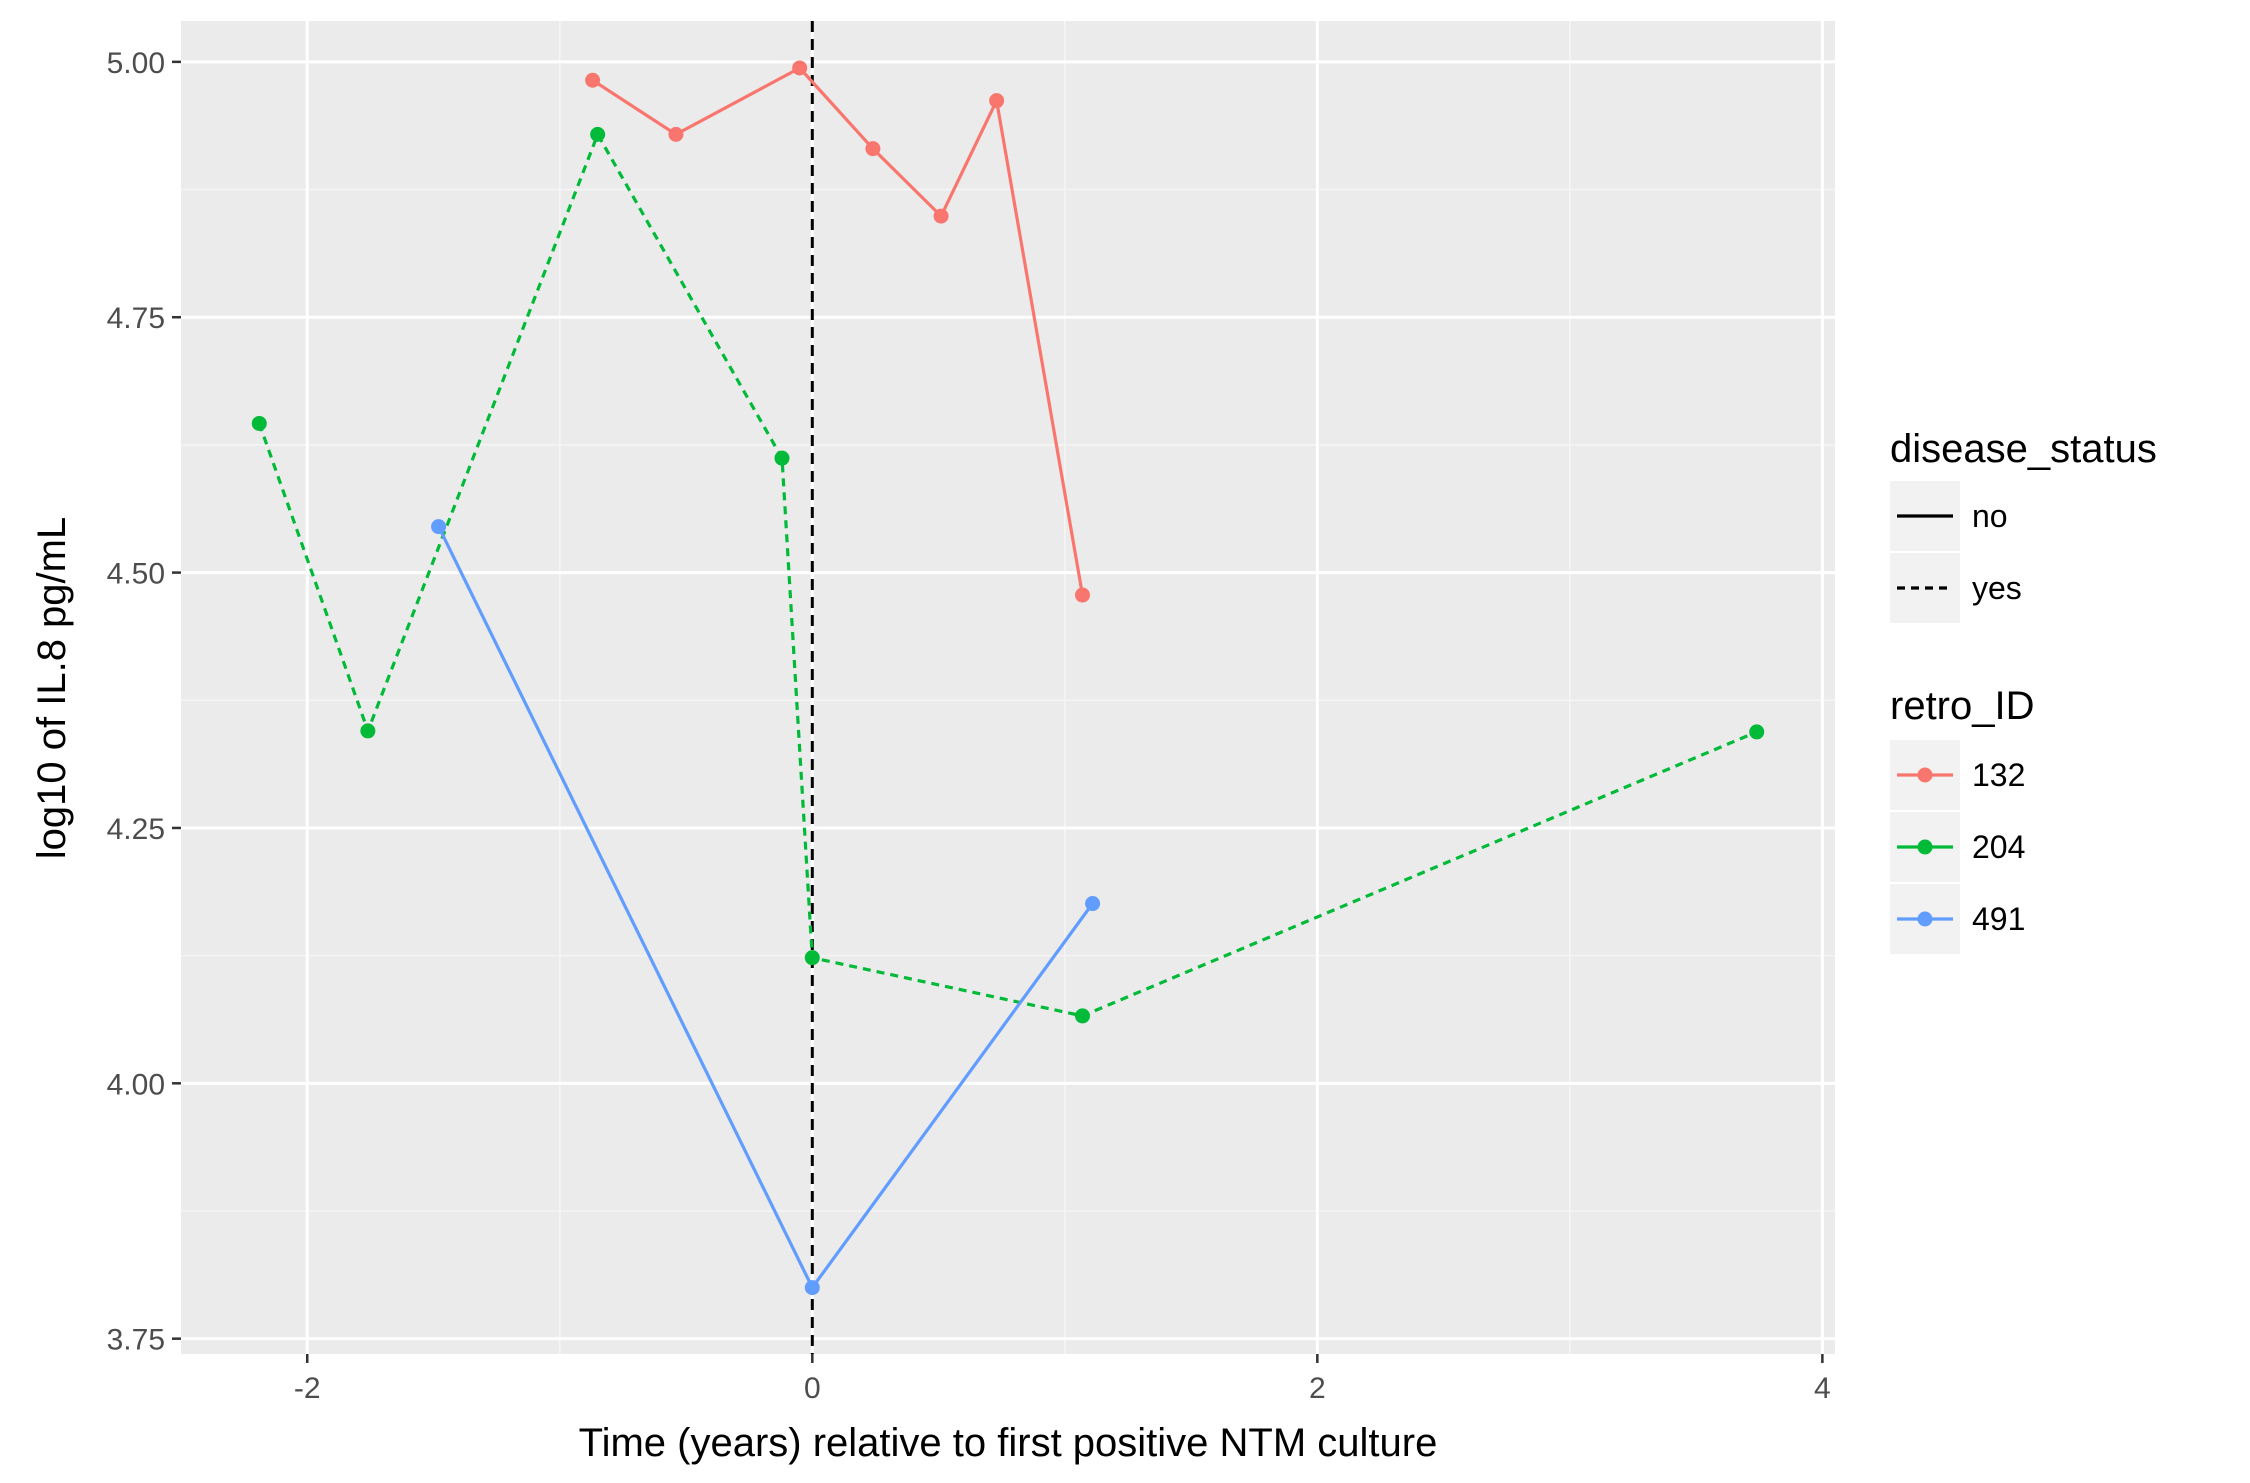 The width and height of the screenshot is (2250, 1483). I want to click on legend-title-disease-status: disease_status, so click(2023, 449).